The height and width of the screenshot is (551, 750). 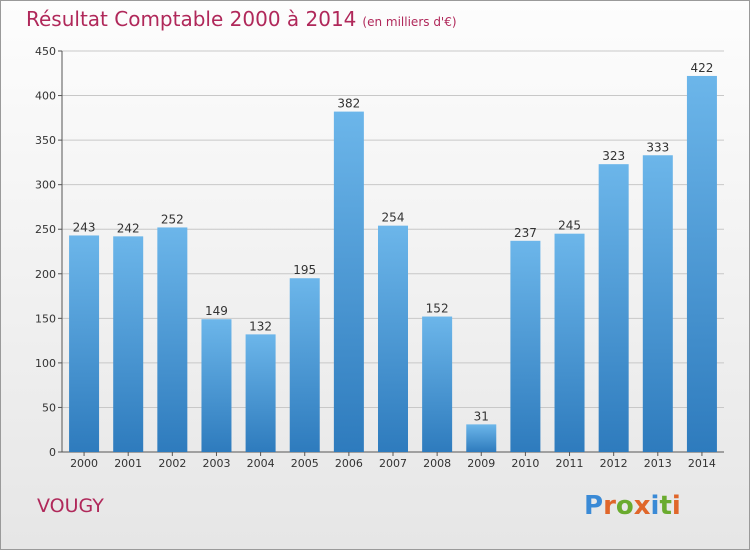 I want to click on y-tick-label: 300, so click(x=45, y=185).